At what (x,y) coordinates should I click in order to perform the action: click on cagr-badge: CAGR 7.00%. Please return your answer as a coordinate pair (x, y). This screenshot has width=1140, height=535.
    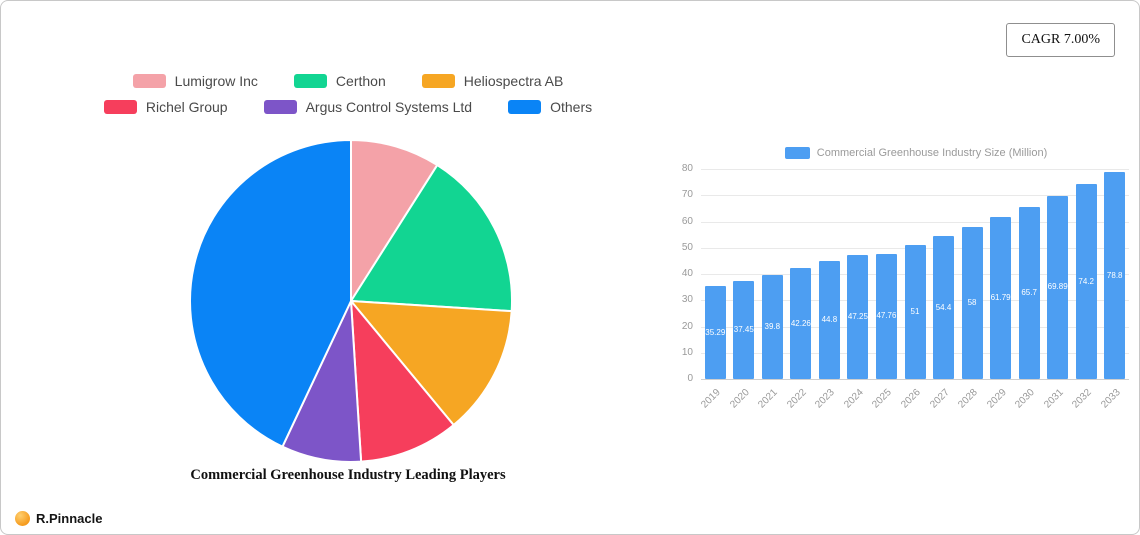
    Looking at the image, I should click on (1060, 40).